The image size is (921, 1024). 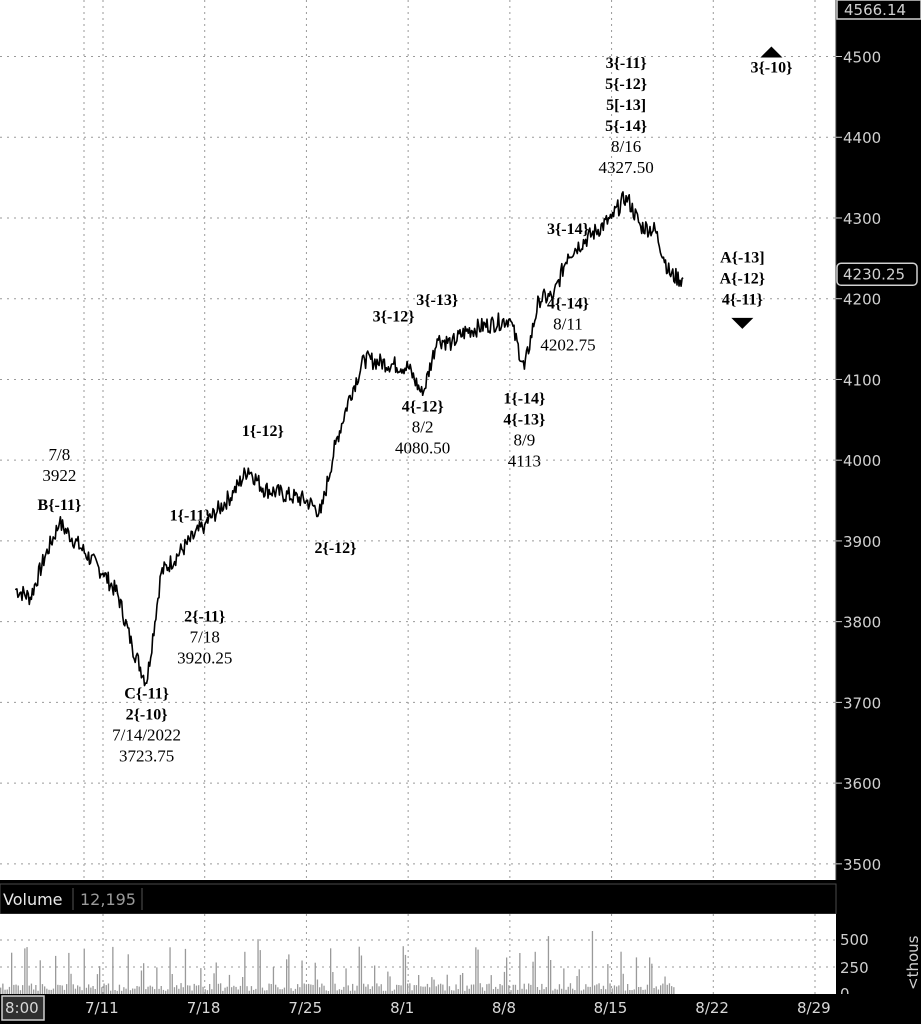 What do you see at coordinates (854, 968) in the screenshot?
I see `volume-tick: 250` at bounding box center [854, 968].